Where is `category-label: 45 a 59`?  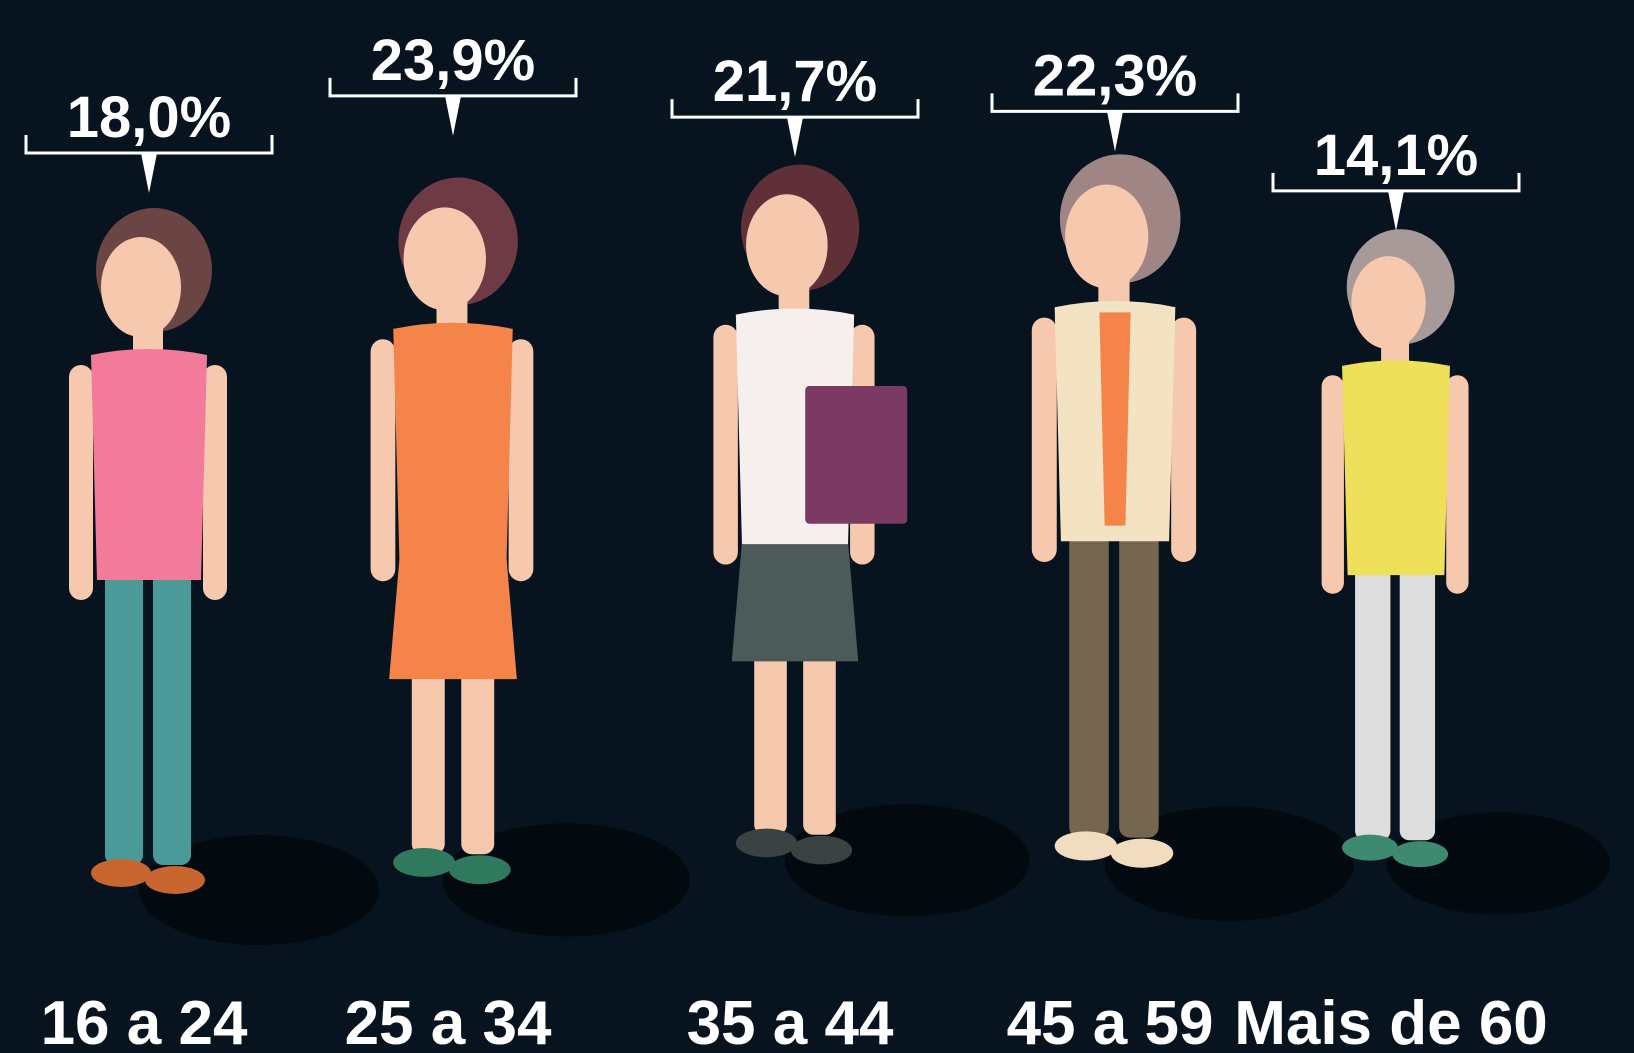
category-label: 45 a 59 is located at coordinates (1110, 1021).